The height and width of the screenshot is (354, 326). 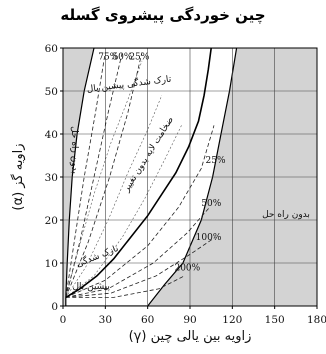 What do you see at coordinates (51, 49) in the screenshot?
I see `y-tick-label: 60` at bounding box center [51, 49].